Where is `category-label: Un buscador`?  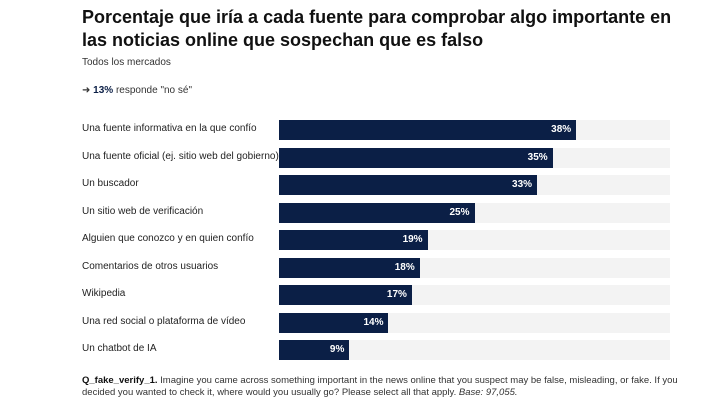
category-label: Un buscador is located at coordinates (110, 183).